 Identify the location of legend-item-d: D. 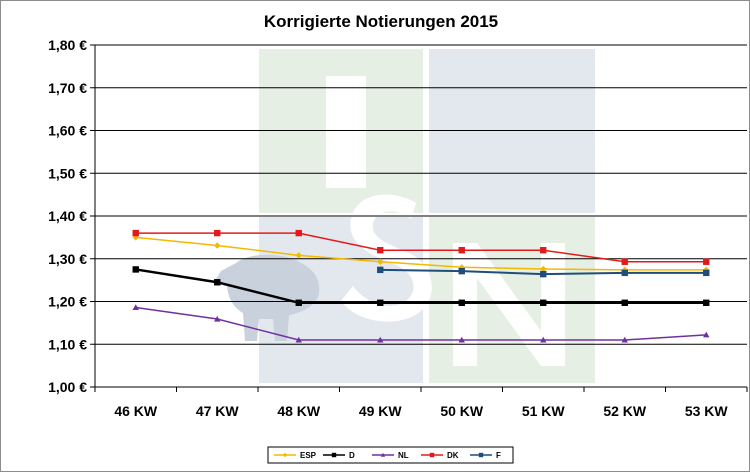
(339, 455).